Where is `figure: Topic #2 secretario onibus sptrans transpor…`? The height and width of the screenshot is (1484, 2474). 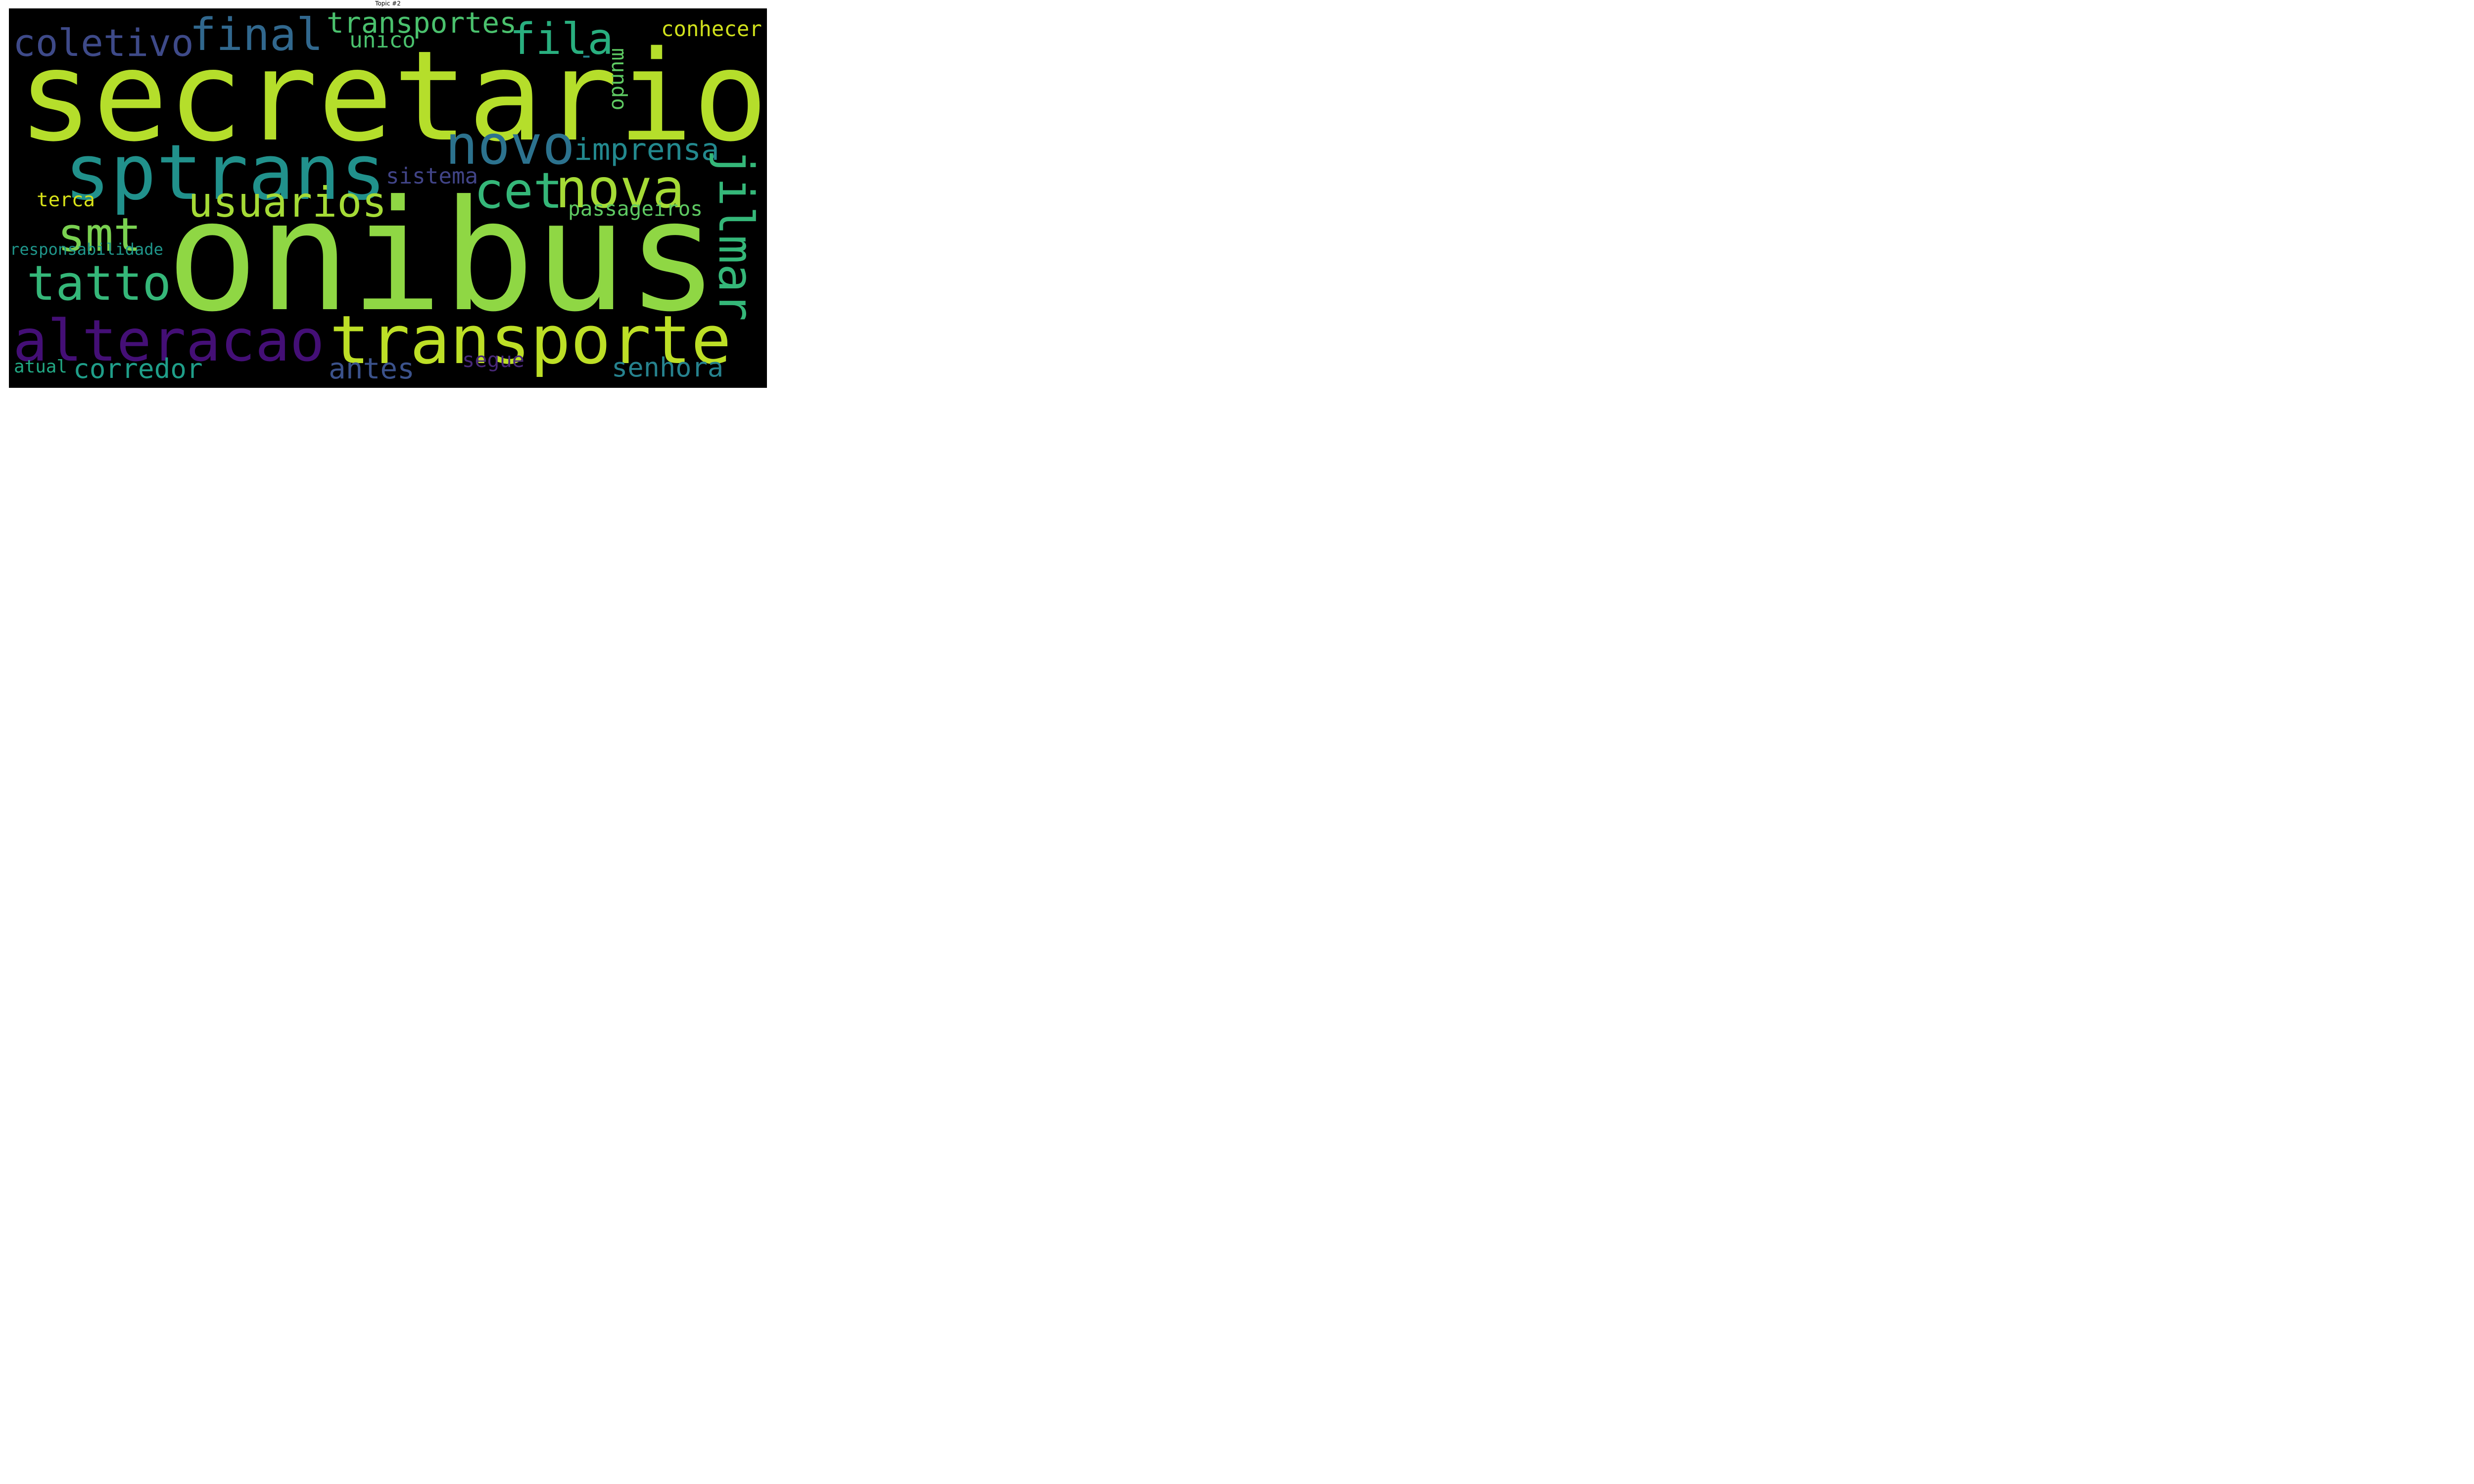 figure: Topic #2 secretario onibus sptrans transpor… is located at coordinates (388, 194).